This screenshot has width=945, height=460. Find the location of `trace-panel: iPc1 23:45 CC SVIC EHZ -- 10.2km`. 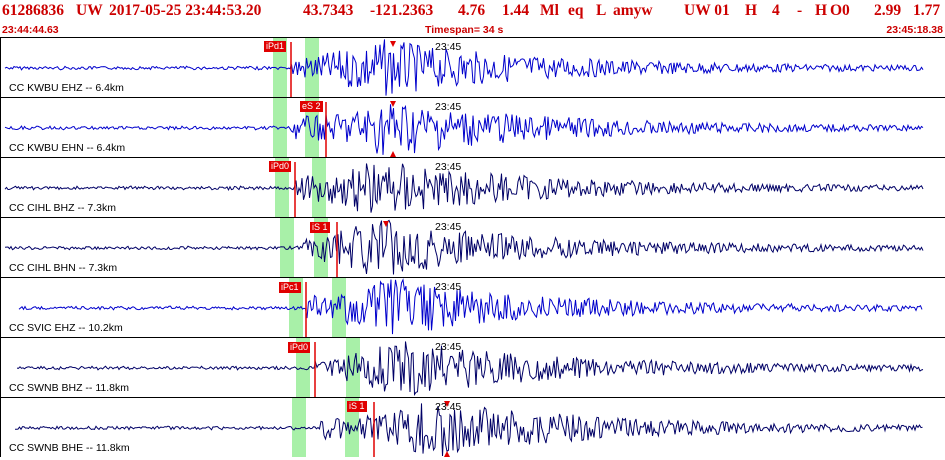

trace-panel: iPc1 23:45 CC SVIC EHZ -- 10.2km is located at coordinates (472, 307).